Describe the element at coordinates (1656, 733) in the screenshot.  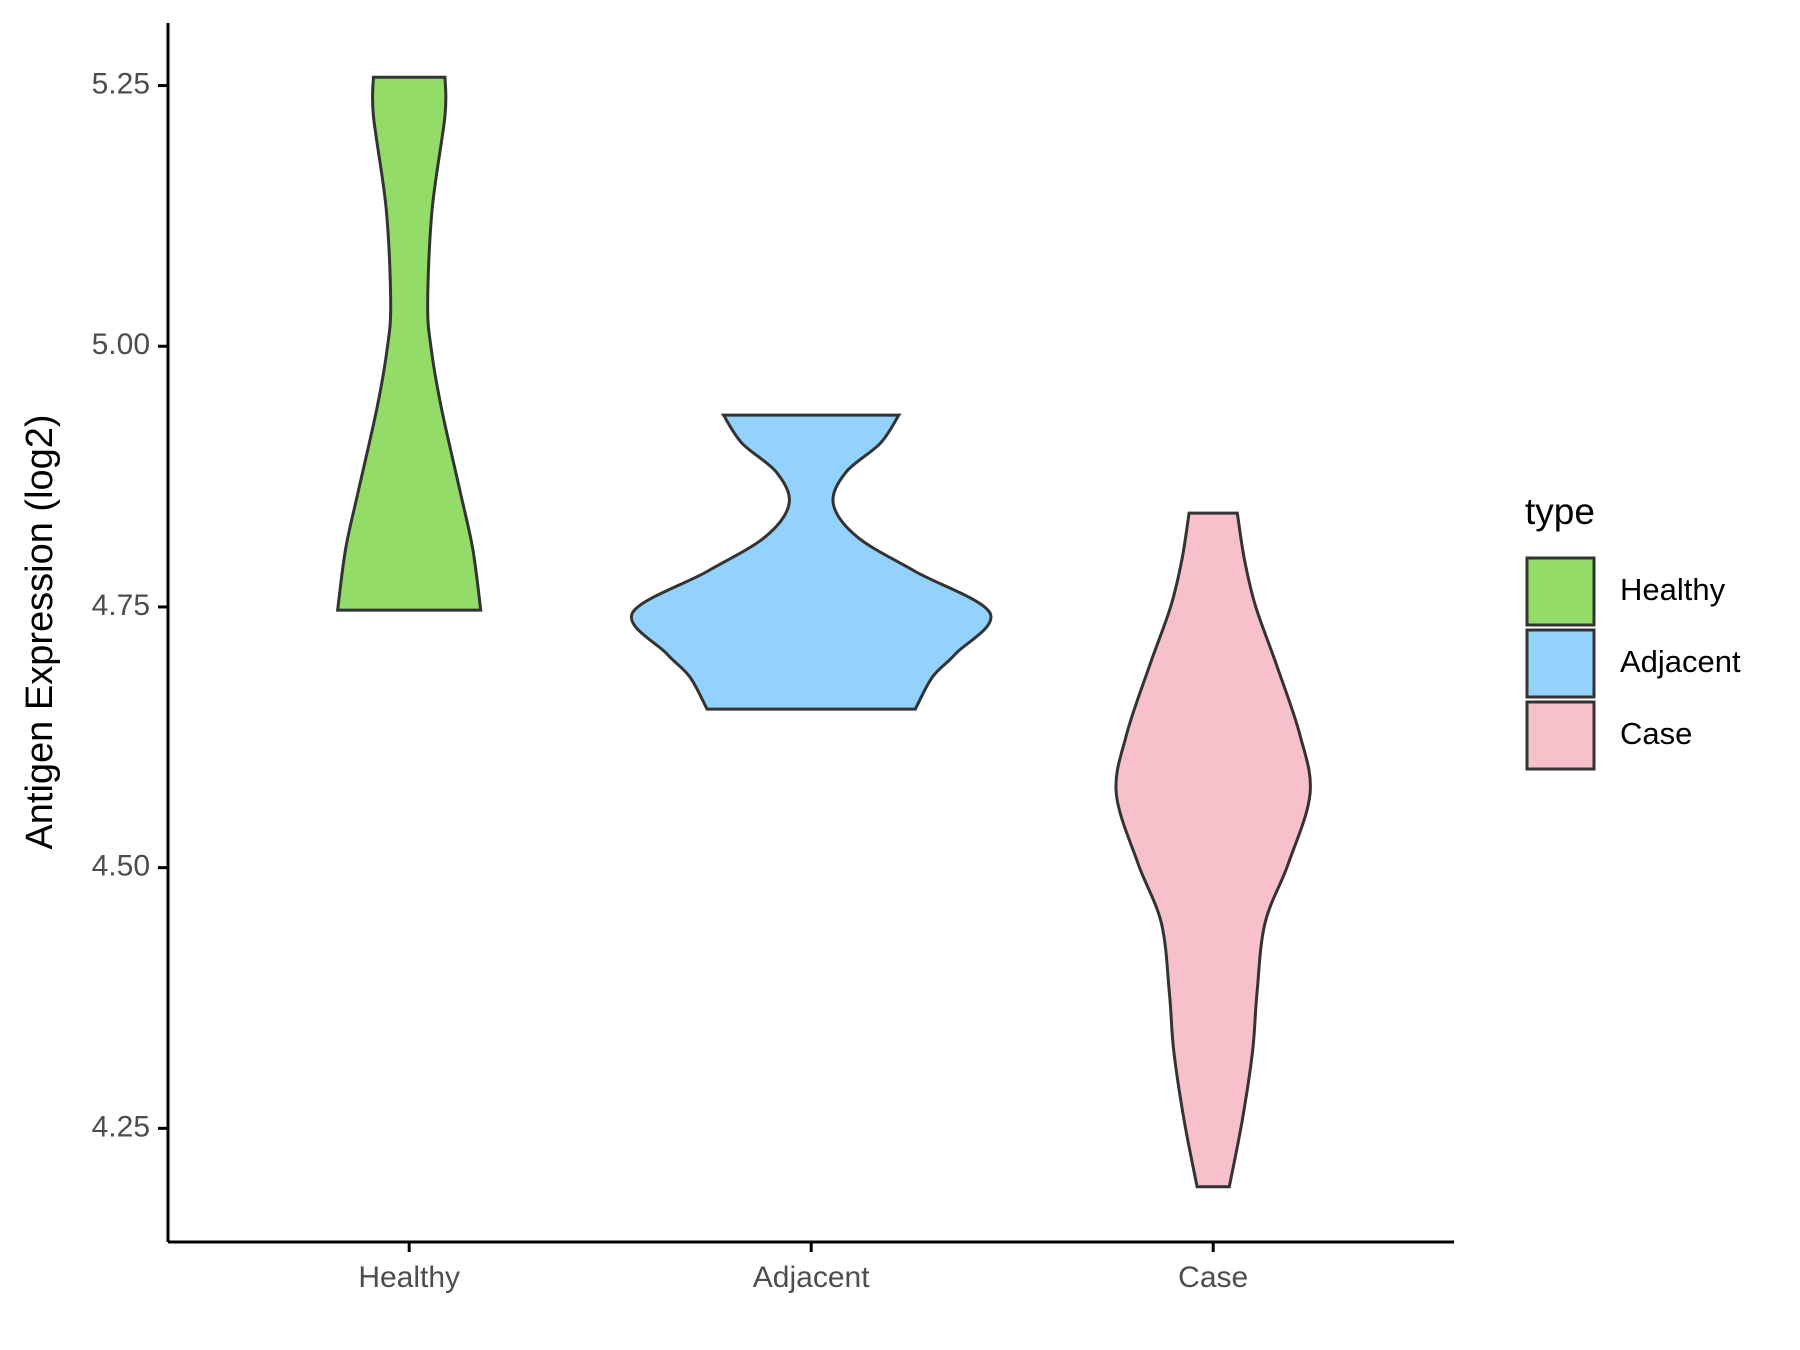
I see `legend-label: Case` at that location.